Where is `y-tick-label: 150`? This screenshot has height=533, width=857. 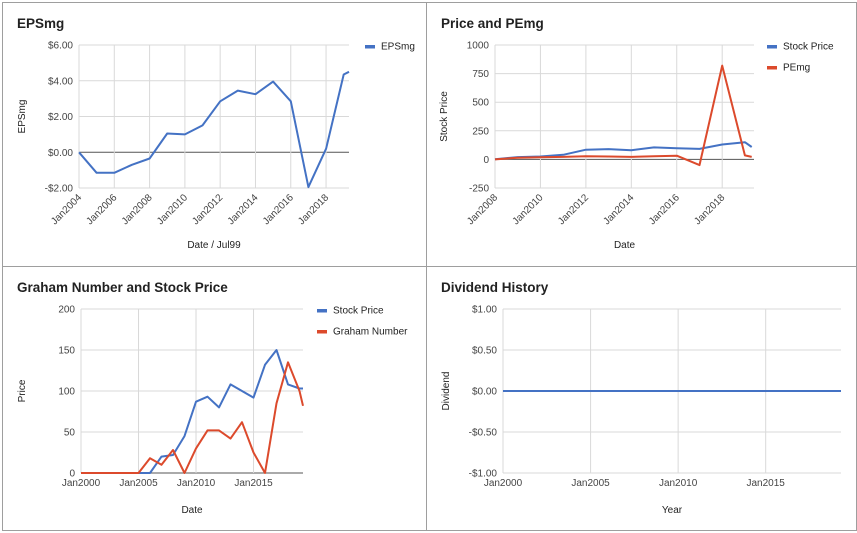
y-tick-label: 150 is located at coordinates (66, 351).